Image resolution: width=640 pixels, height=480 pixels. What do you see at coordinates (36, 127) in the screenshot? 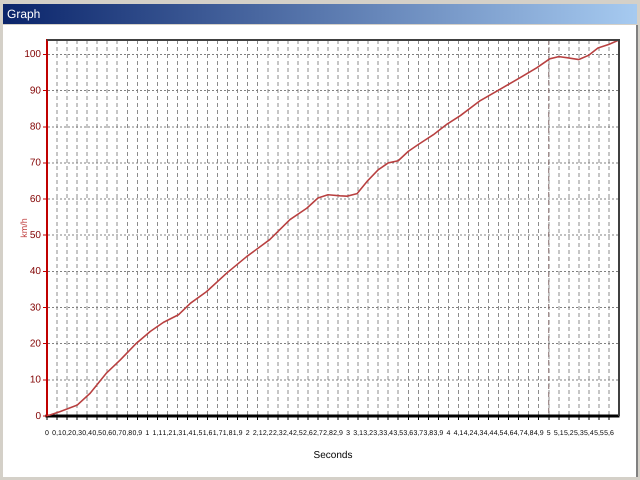
I see `y-tick-label: 80` at bounding box center [36, 127].